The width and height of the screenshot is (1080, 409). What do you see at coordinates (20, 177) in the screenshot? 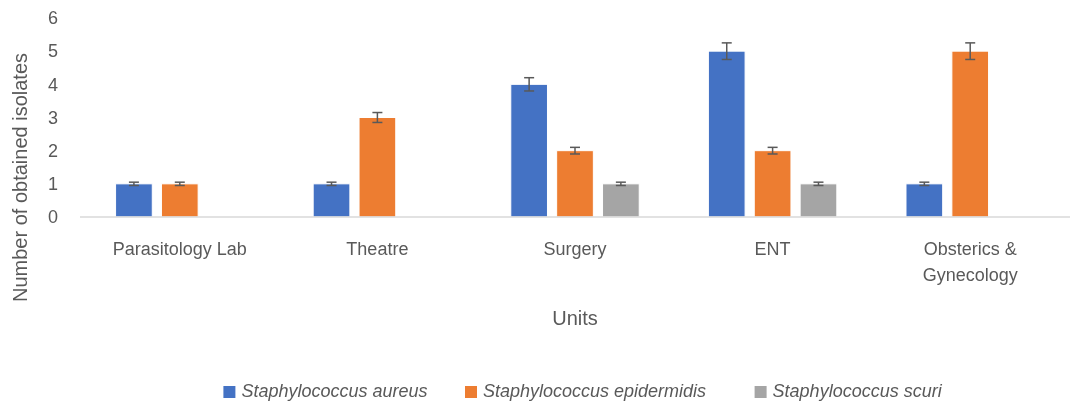
I see `y-axis-title: Number of obtained isolates` at bounding box center [20, 177].